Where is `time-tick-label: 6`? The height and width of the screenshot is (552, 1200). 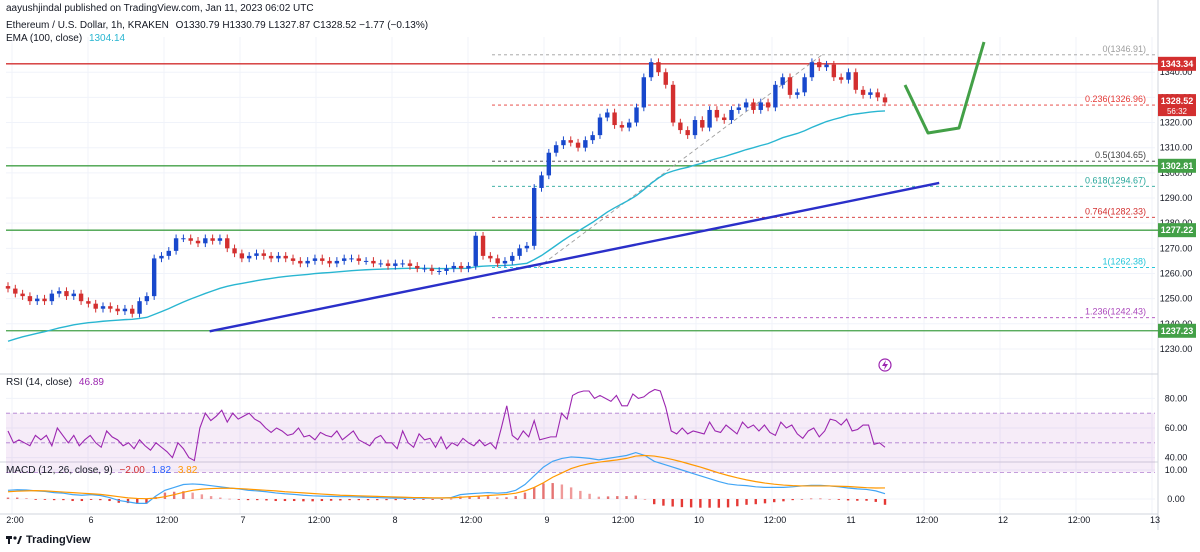
time-tick-label: 6 is located at coordinates (90, 520).